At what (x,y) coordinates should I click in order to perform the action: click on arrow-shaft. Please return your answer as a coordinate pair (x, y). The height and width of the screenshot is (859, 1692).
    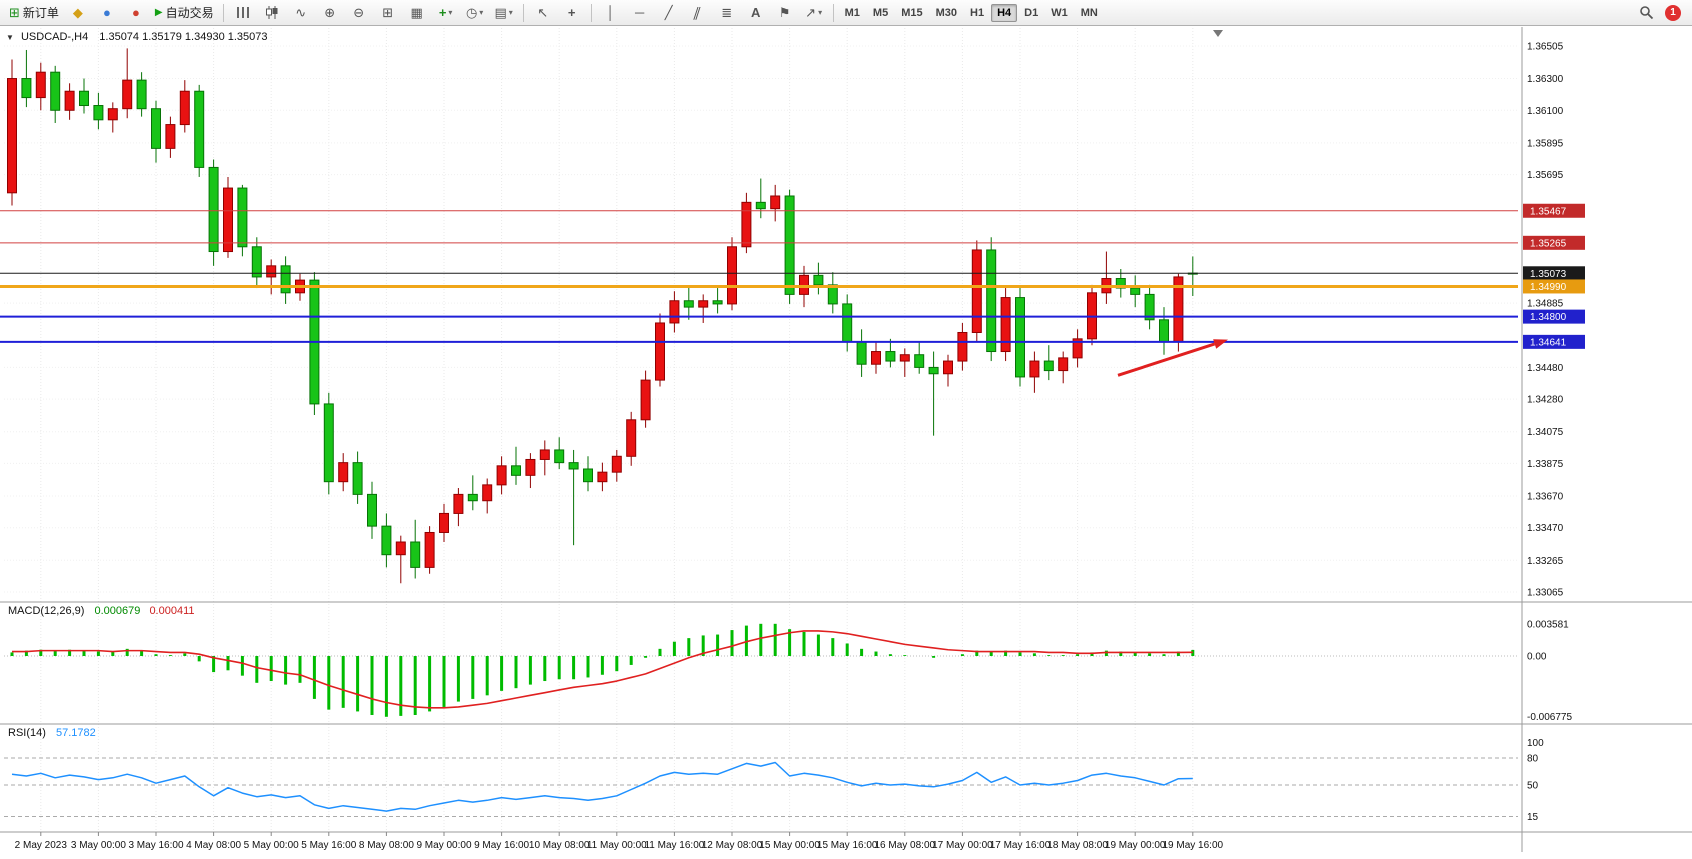
    Looking at the image, I should click on (1166, 359).